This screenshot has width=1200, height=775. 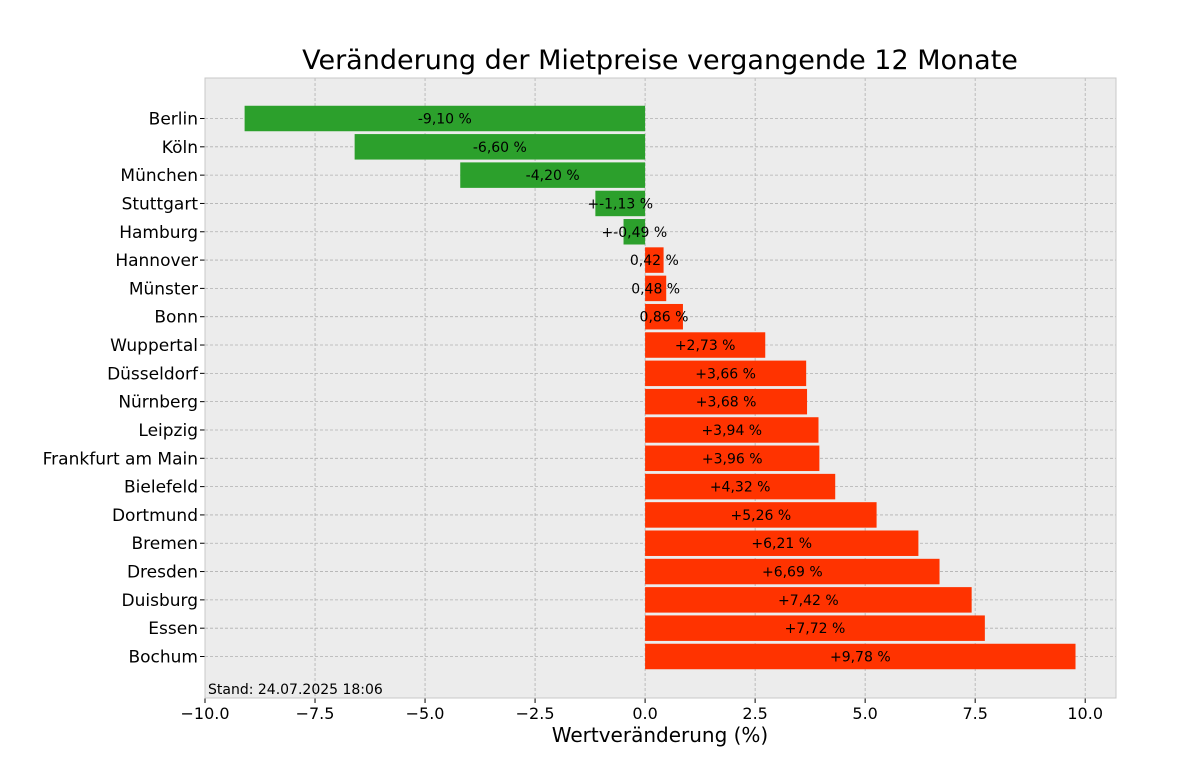 I want to click on y-tick-label: Essen, so click(x=173, y=629).